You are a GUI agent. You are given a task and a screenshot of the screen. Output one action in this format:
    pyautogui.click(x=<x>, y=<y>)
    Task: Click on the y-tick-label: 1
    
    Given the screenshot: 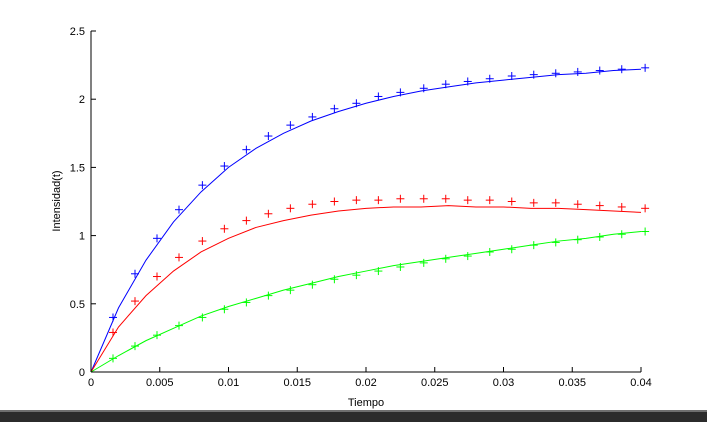 What is the action you would take?
    pyautogui.click(x=82, y=237)
    